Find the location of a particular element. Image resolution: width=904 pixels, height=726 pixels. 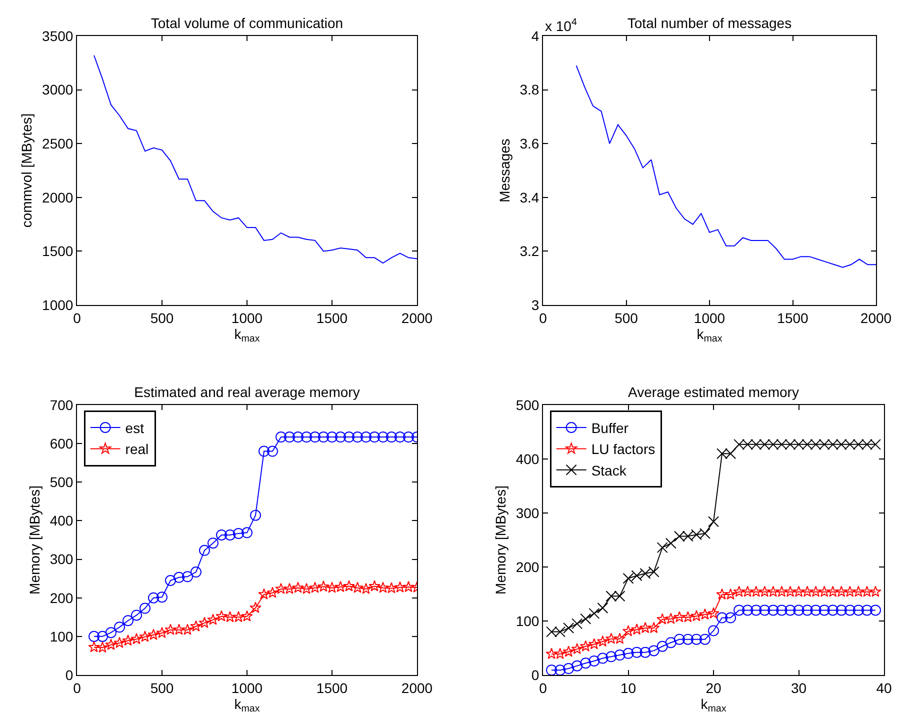

x-tick-label: 20 is located at coordinates (714, 688).